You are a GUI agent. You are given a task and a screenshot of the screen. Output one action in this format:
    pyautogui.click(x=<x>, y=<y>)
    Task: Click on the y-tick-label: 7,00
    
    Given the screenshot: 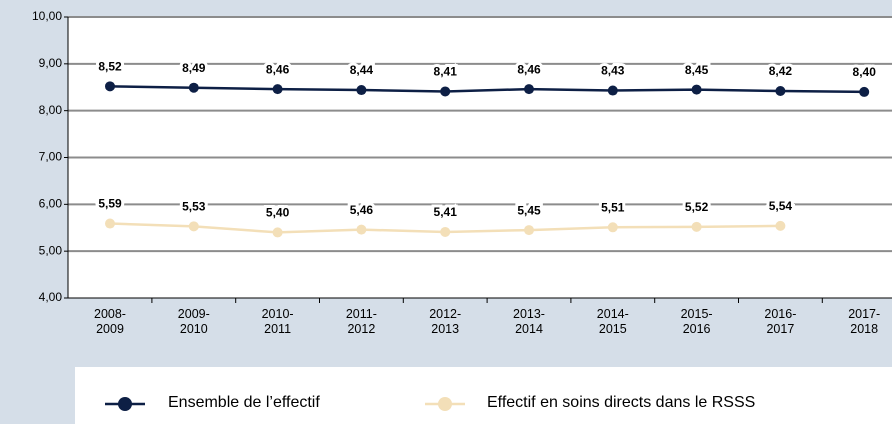 What is the action you would take?
    pyautogui.click(x=51, y=157)
    